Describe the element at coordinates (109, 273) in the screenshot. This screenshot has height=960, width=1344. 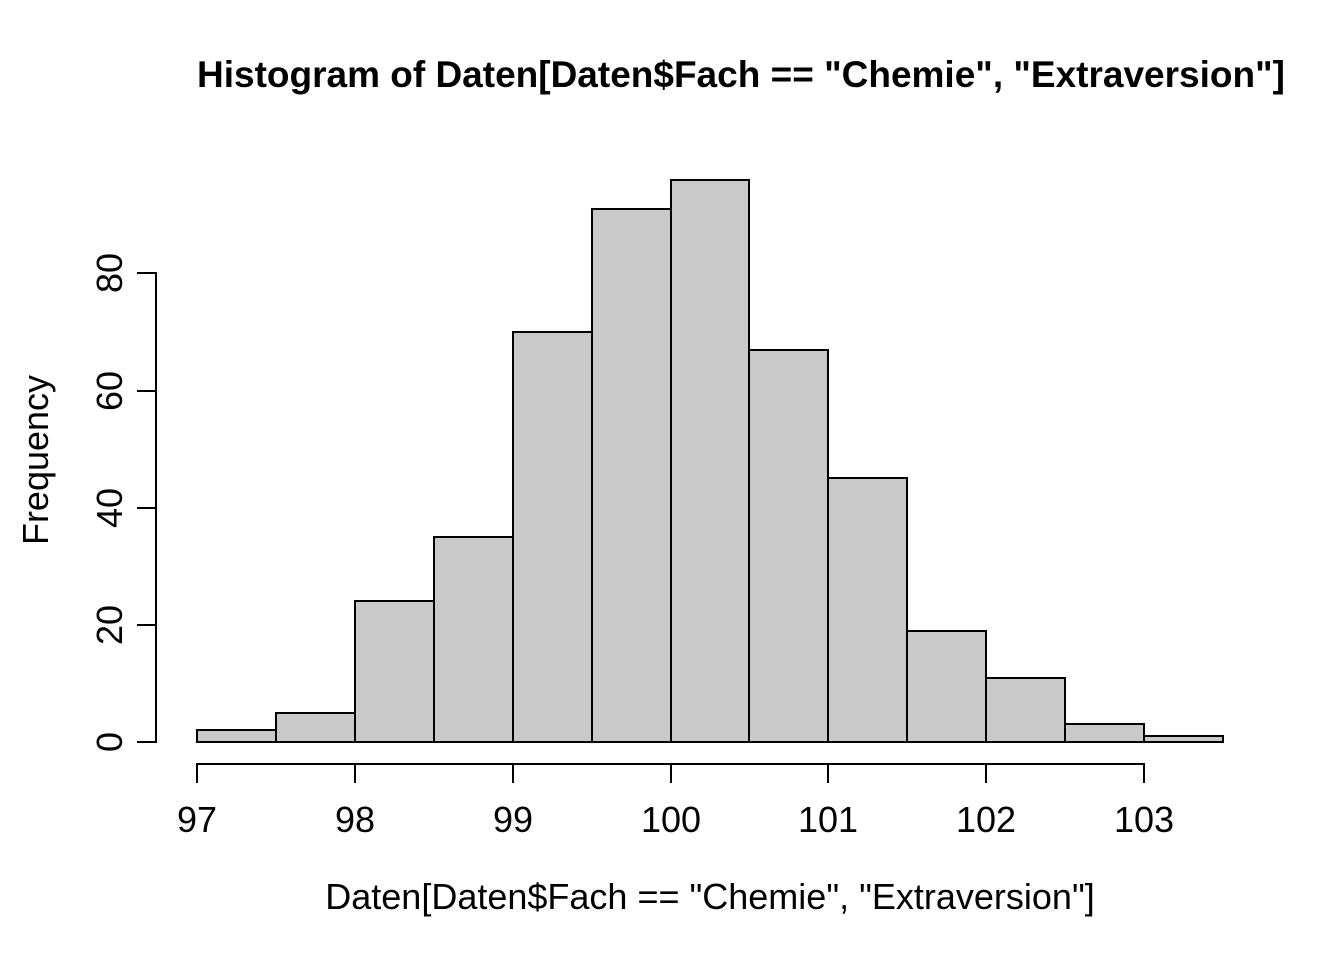
I see `y-tick-label: 80` at that location.